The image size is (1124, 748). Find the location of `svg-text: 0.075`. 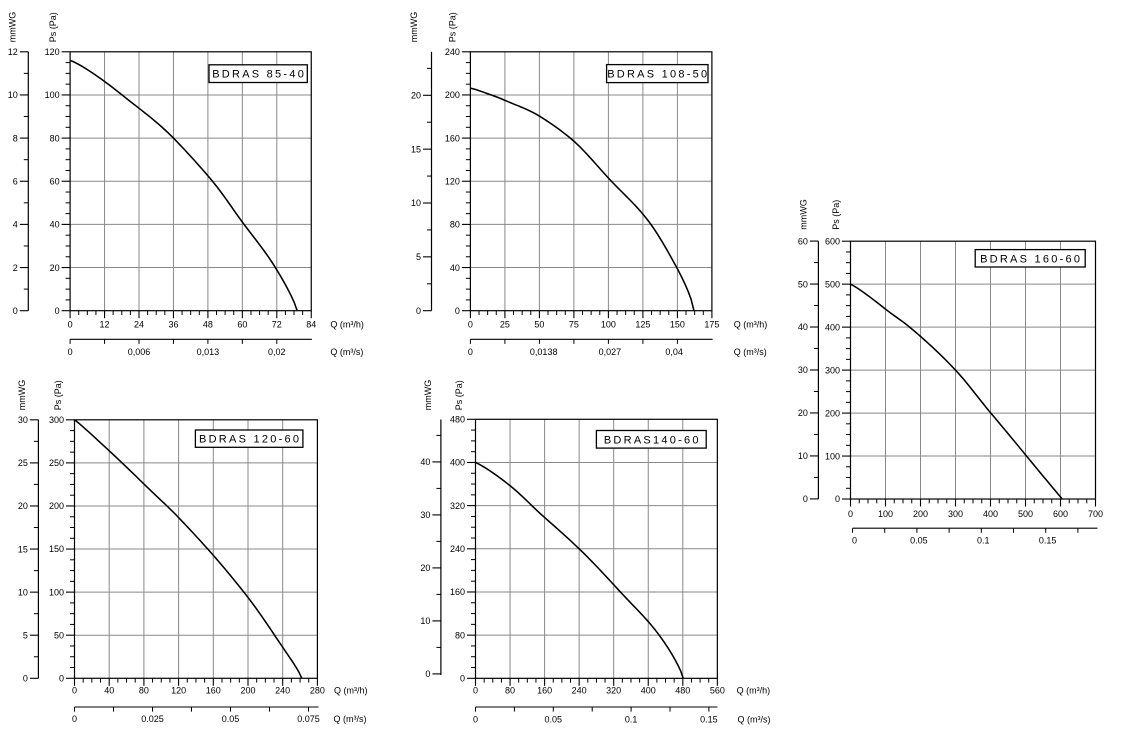

svg-text: 0.075 is located at coordinates (308, 719).